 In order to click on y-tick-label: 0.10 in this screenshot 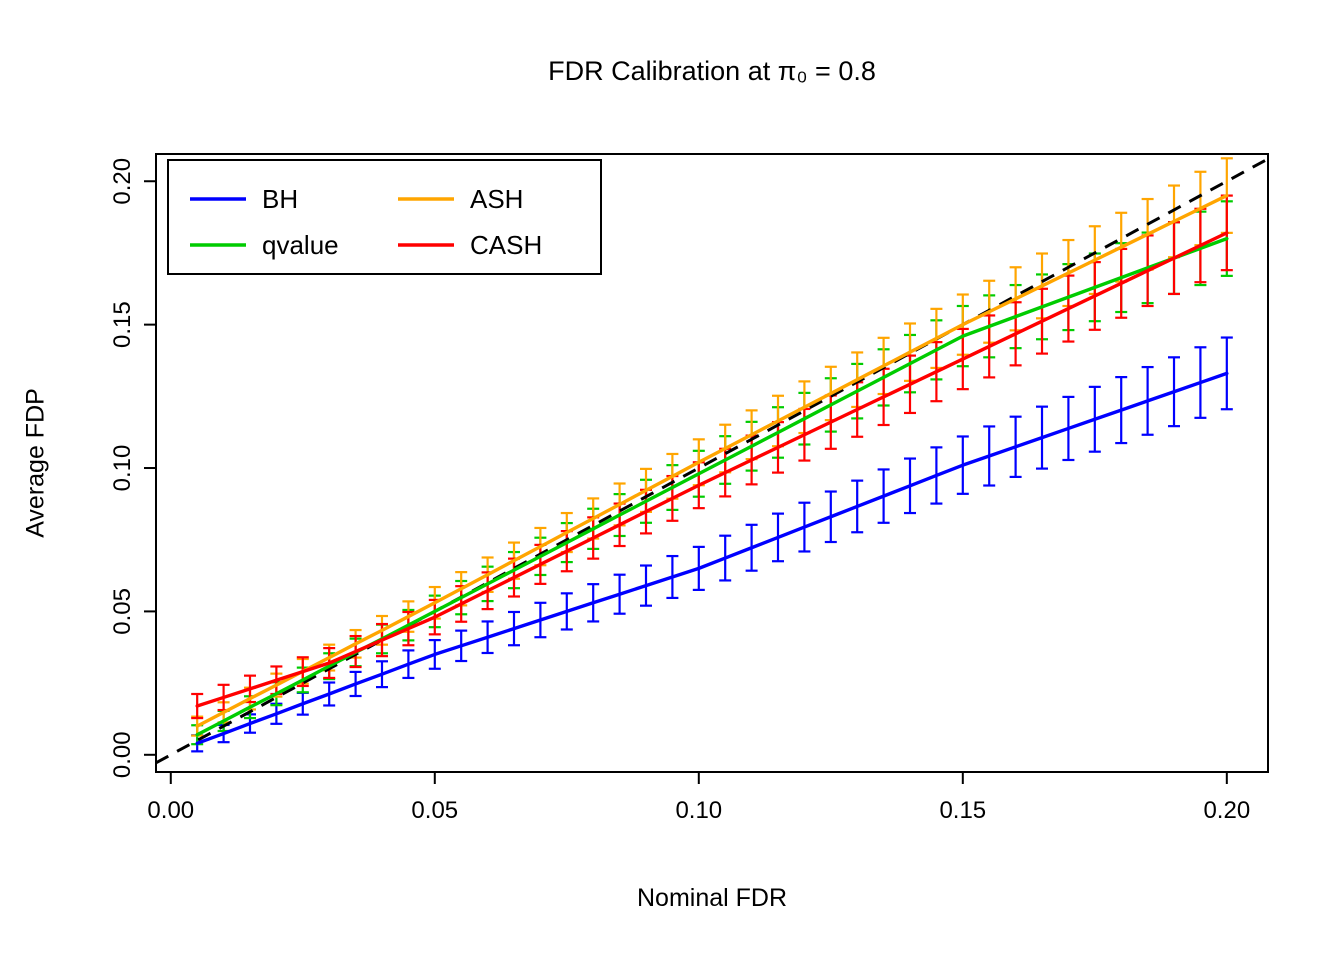, I will do `click(122, 468)`.